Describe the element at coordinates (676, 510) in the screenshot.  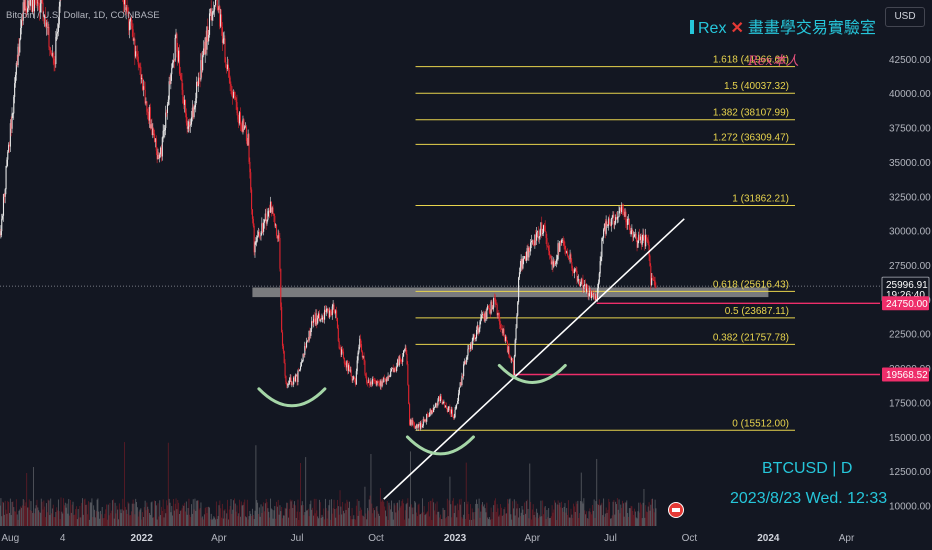
I see `flag-icon` at that location.